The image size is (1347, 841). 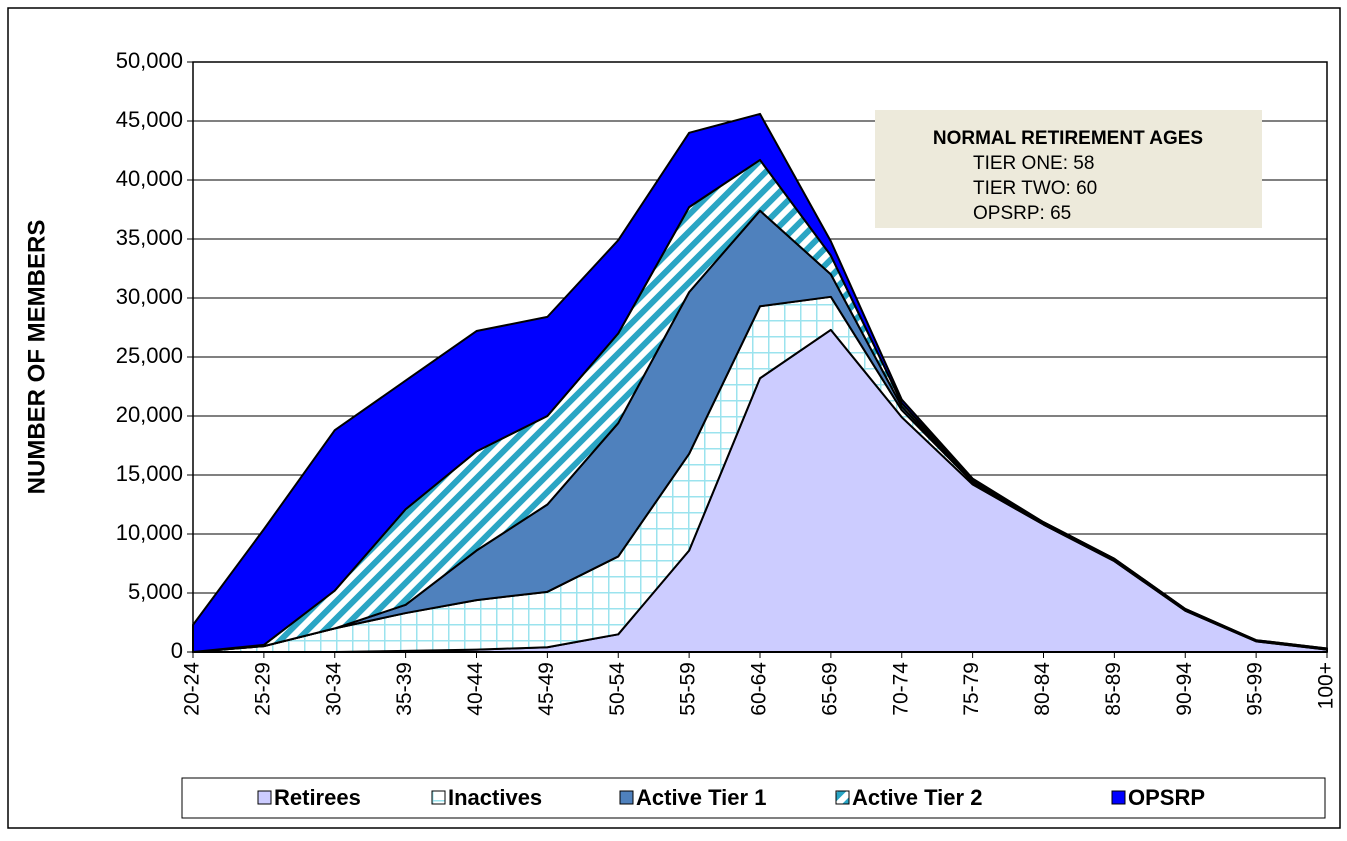 I want to click on y-tick-label: 5,000, so click(x=155, y=591).